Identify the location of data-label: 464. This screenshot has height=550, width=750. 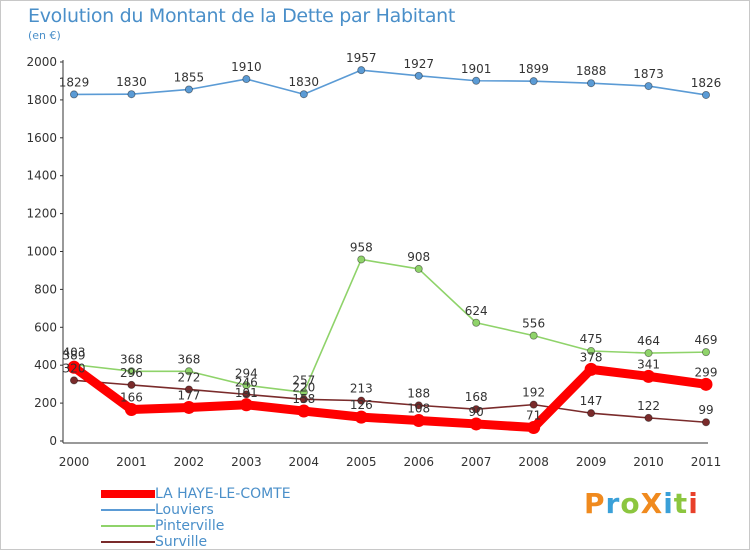
(648, 341).